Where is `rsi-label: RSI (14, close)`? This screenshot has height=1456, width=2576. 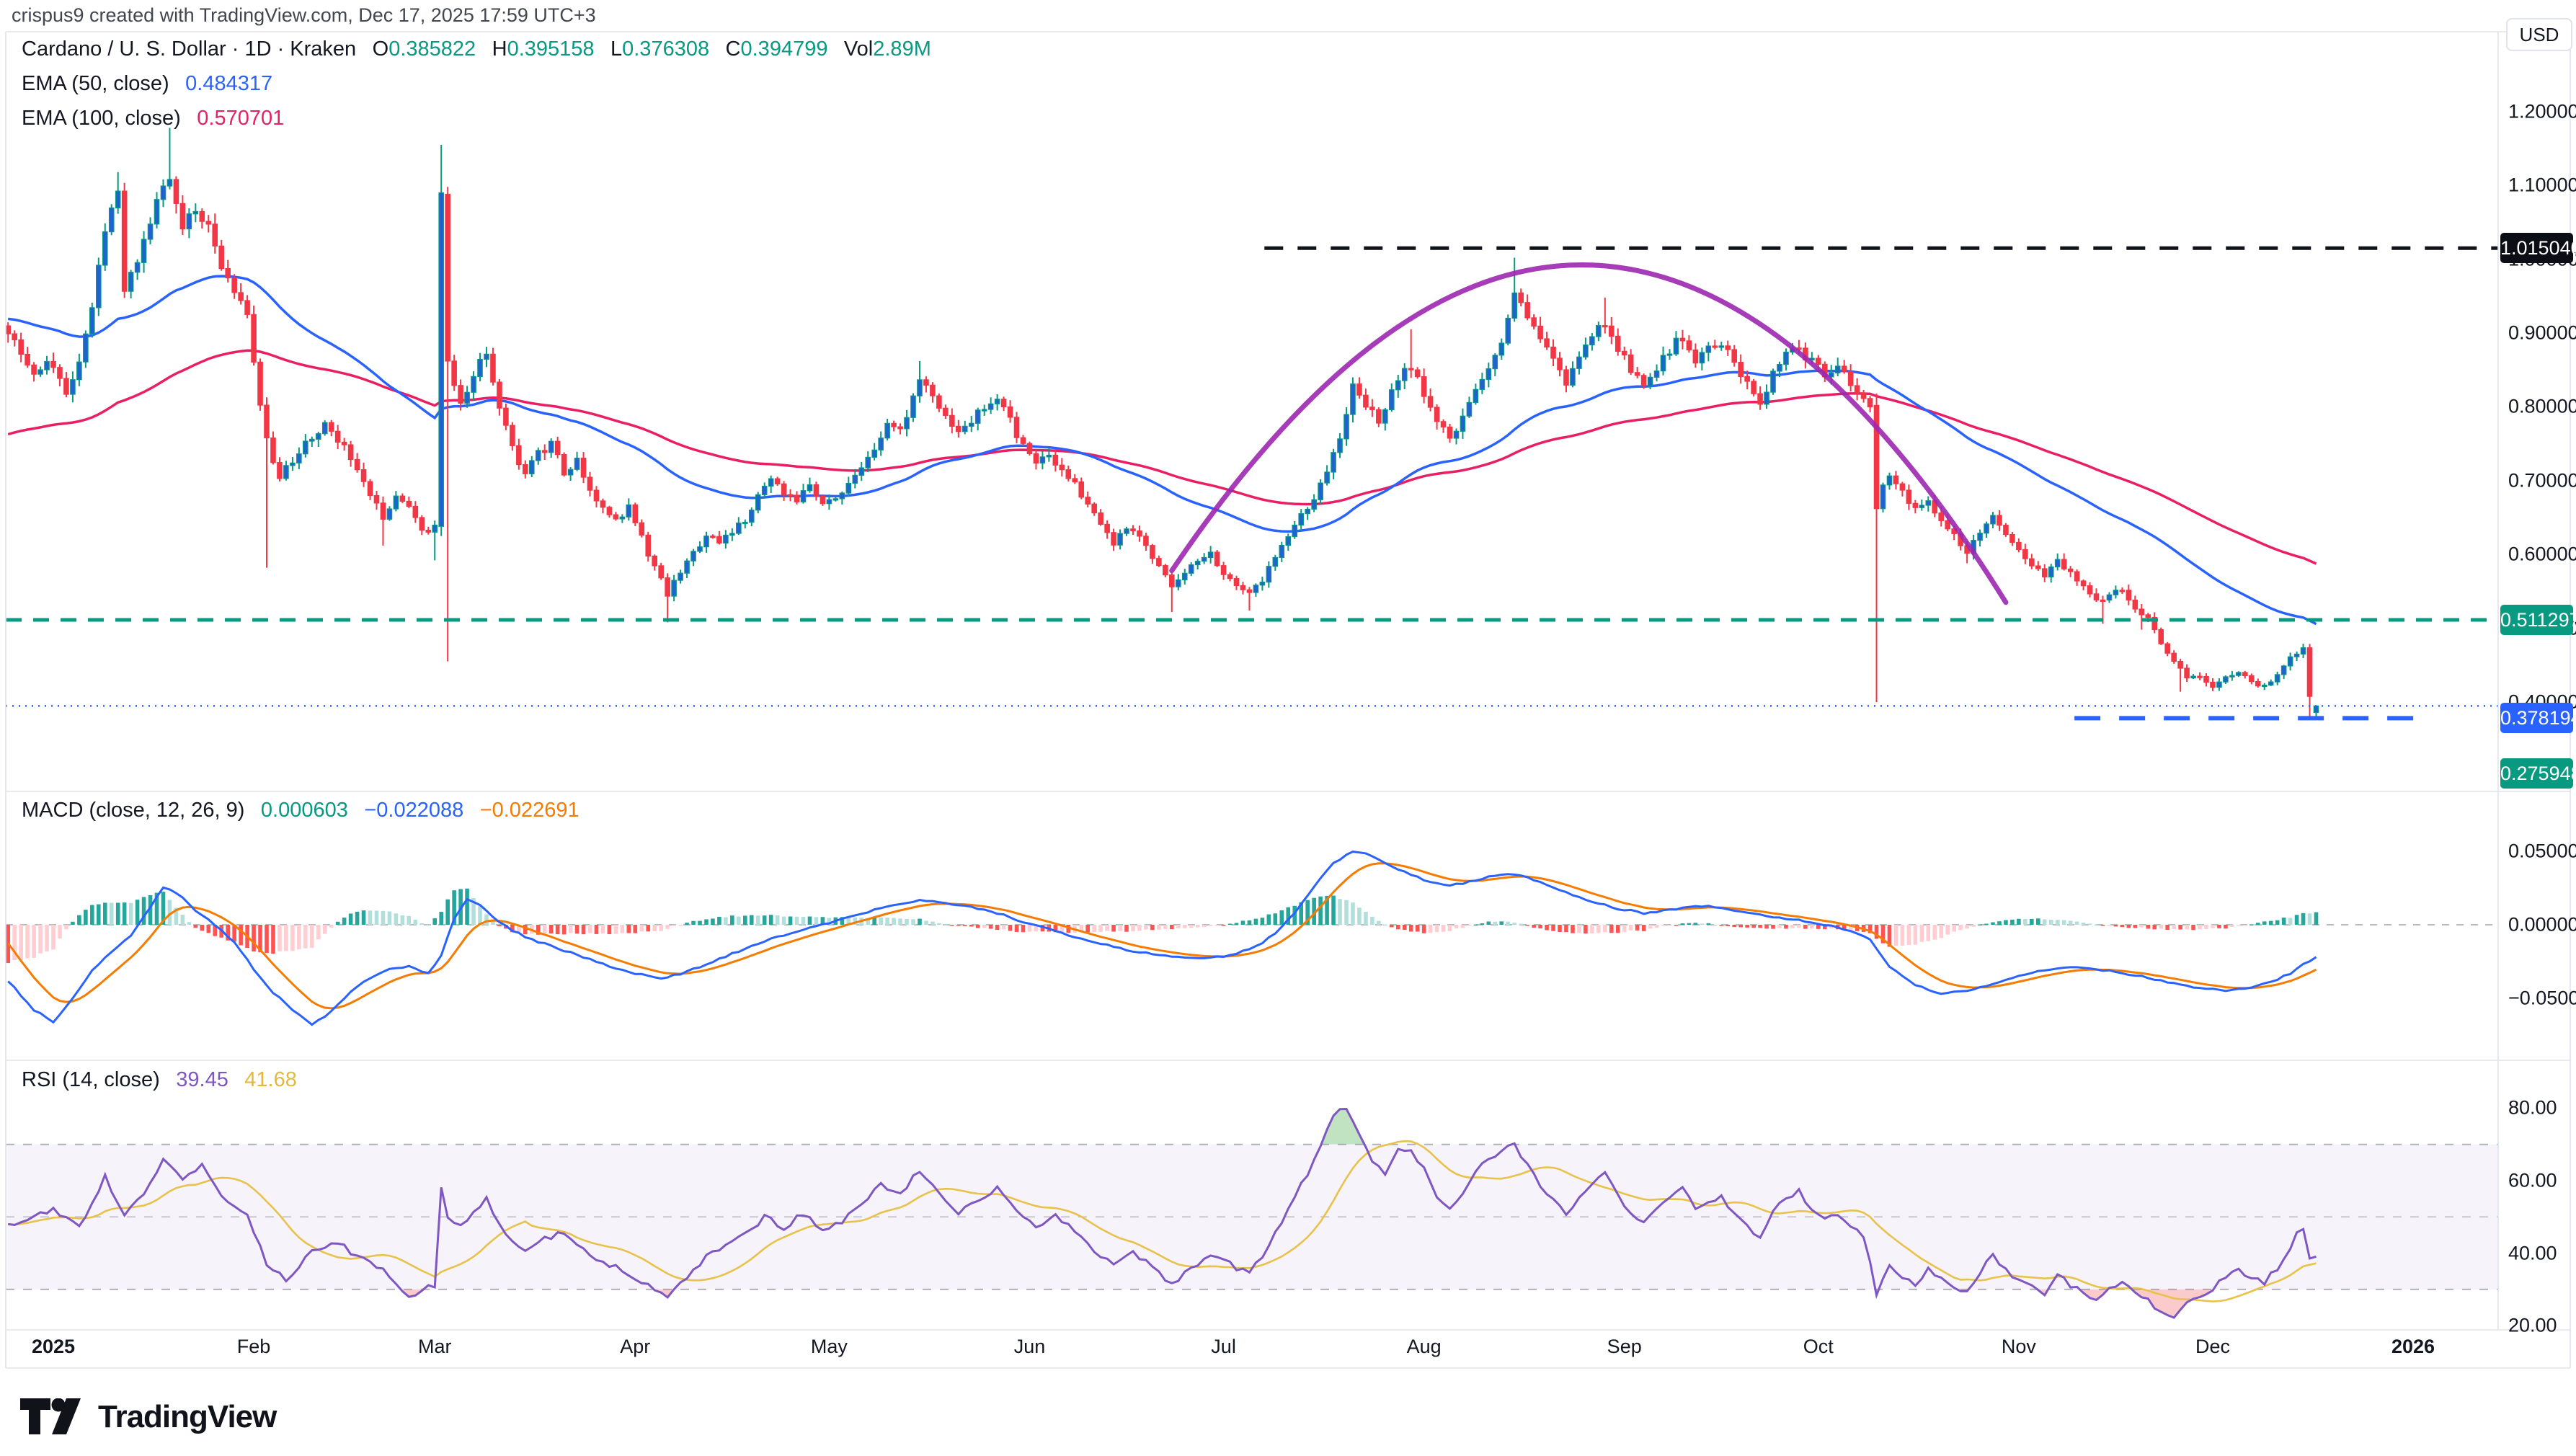 rsi-label: RSI (14, close) is located at coordinates (91, 1079).